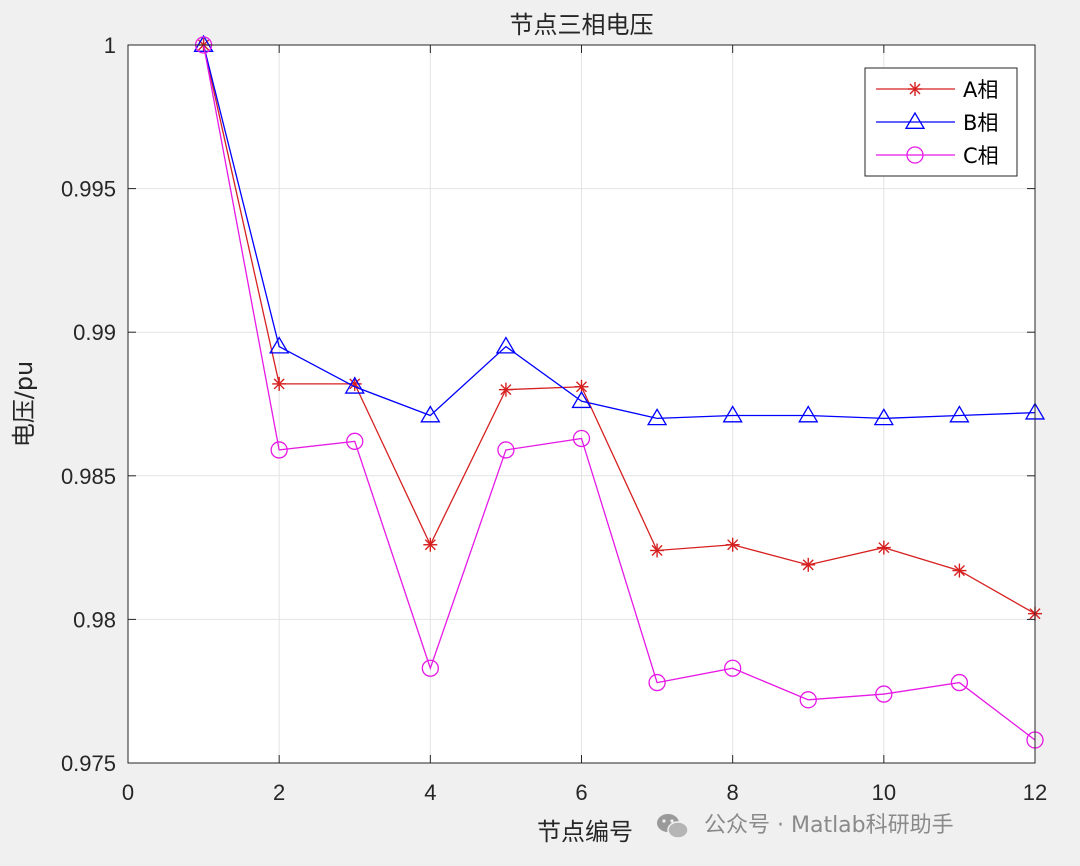 The height and width of the screenshot is (866, 1080). Describe the element at coordinates (88, 763) in the screenshot. I see `y-tick-label: 0.975` at that location.